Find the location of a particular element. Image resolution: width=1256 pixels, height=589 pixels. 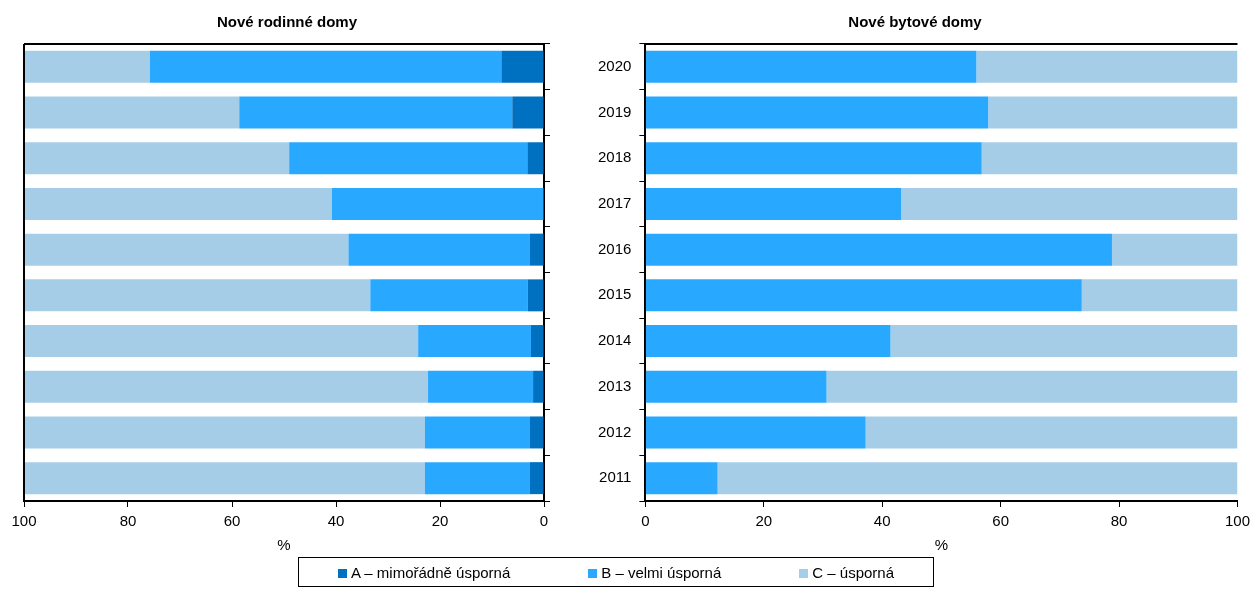

y-tick-label: 2014 is located at coordinates (614, 340).